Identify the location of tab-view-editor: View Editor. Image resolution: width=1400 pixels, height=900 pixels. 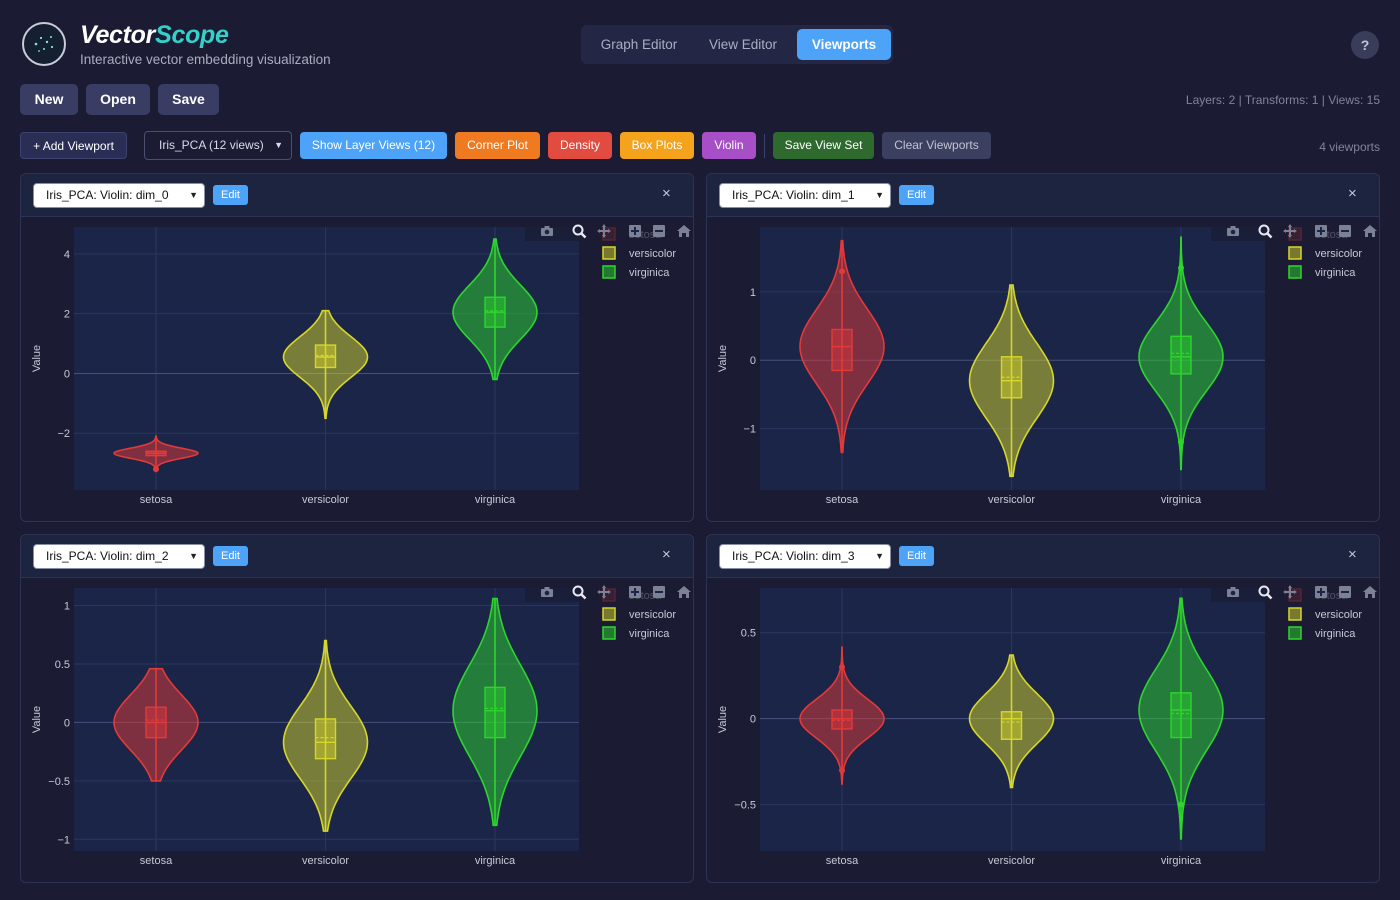
(743, 44).